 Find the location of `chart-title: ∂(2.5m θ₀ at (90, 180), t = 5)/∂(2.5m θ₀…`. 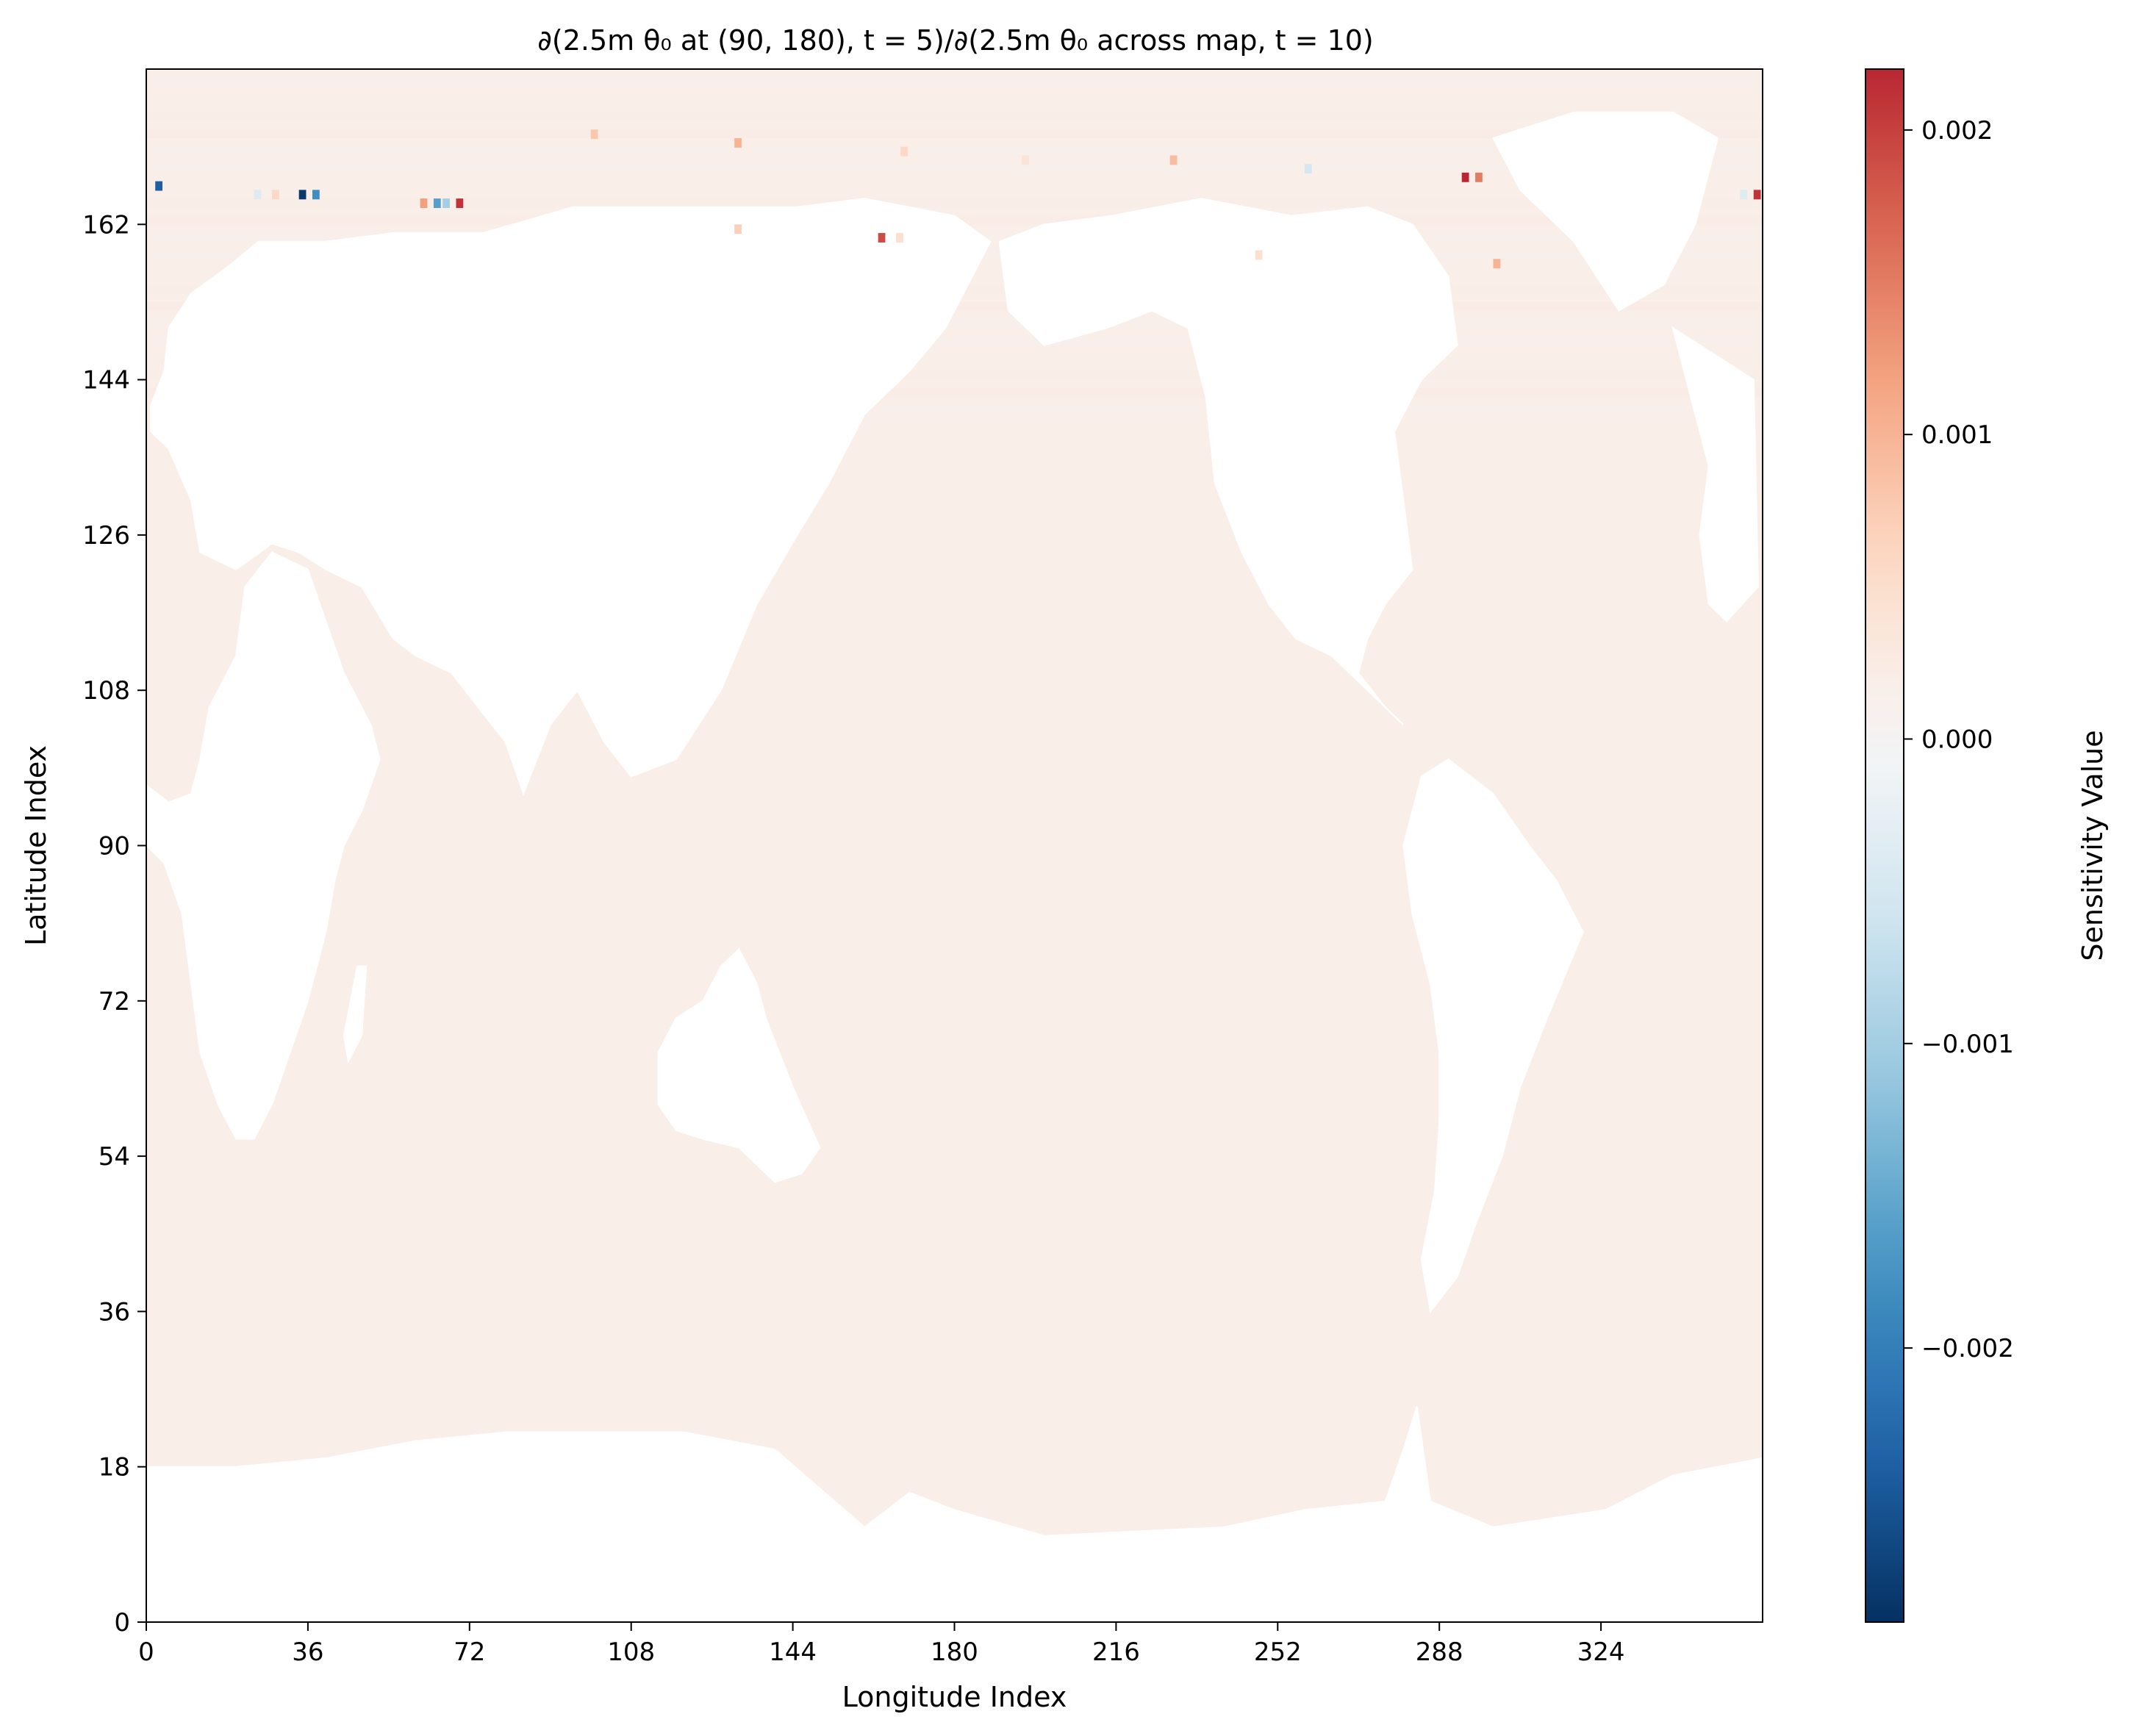

chart-title: ∂(2.5m θ₀ at (90, 180), t = 5)/∂(2.5m θ₀… is located at coordinates (955, 40).